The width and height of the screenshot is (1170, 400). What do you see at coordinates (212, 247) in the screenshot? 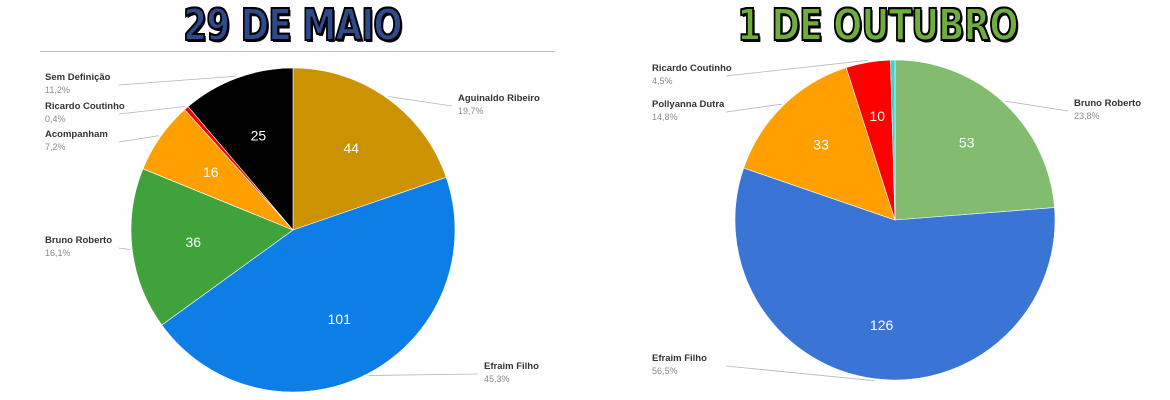
I see `pie-slice-left-bruno-roberto` at bounding box center [212, 247].